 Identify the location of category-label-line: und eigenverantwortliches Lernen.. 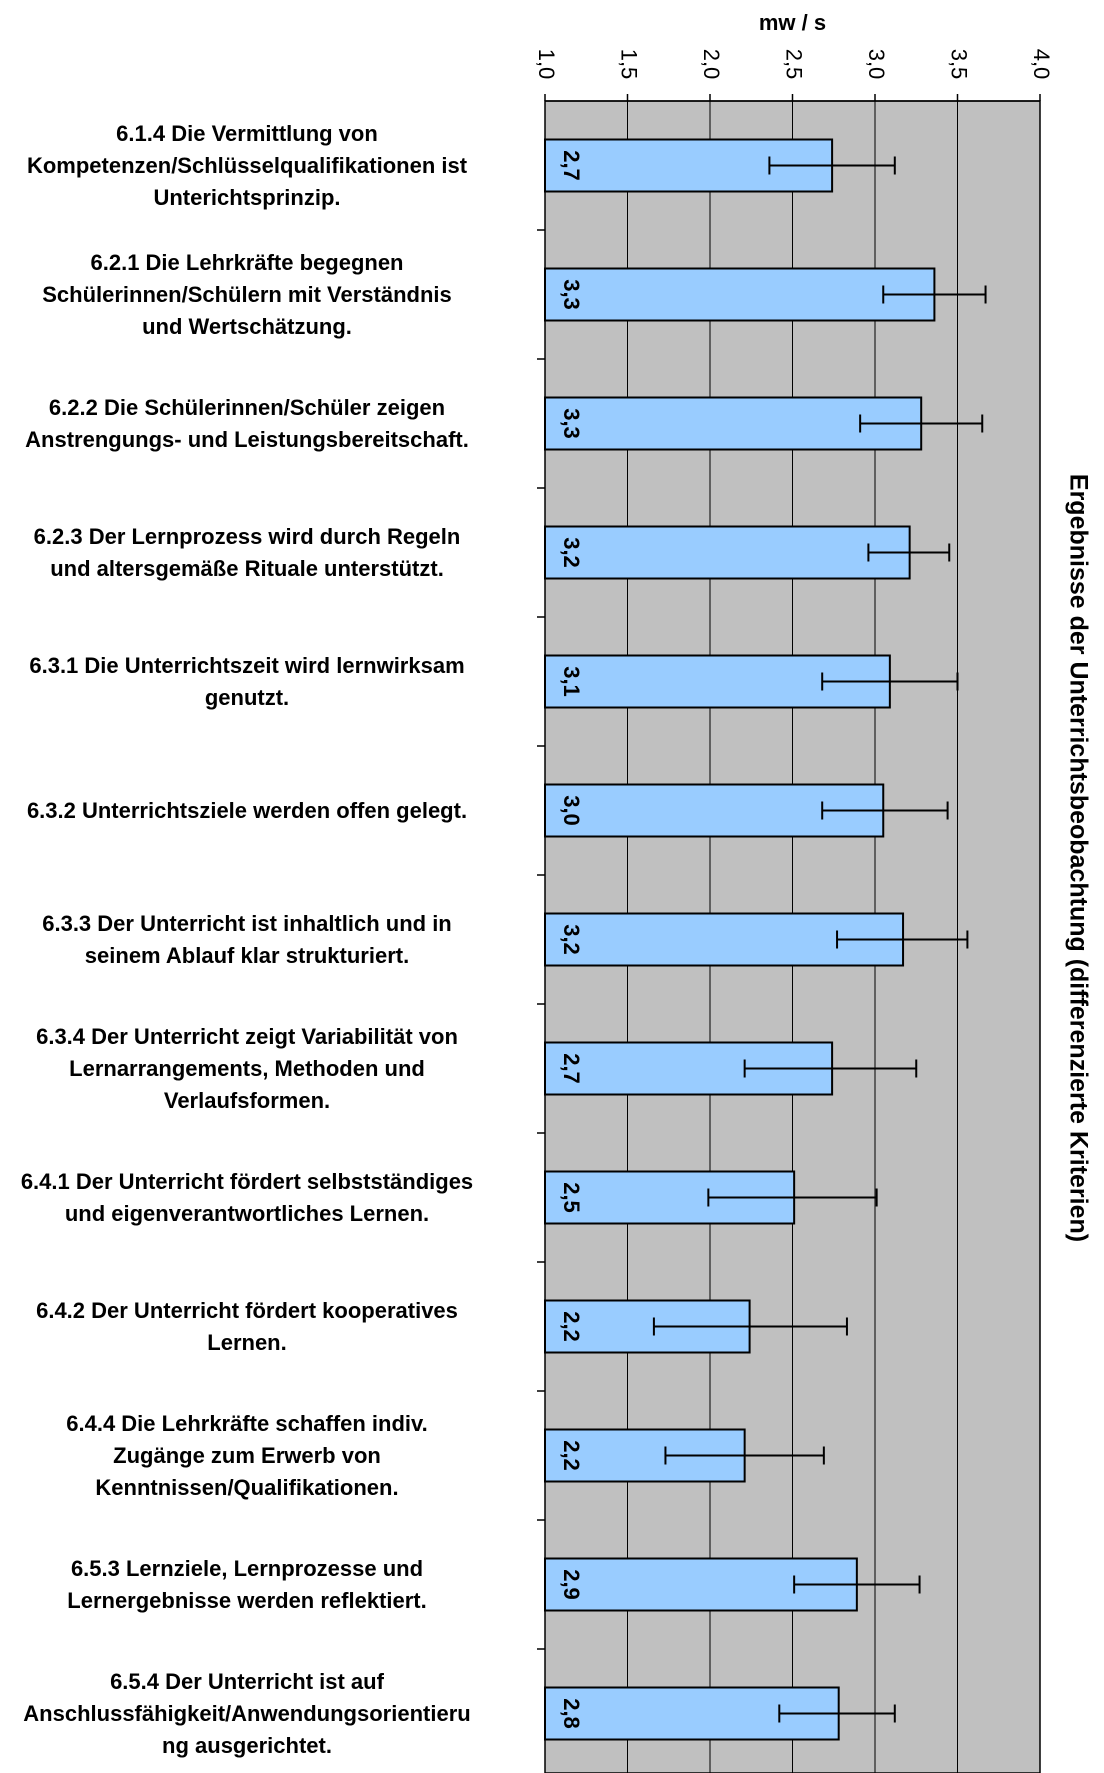
(247, 1213).